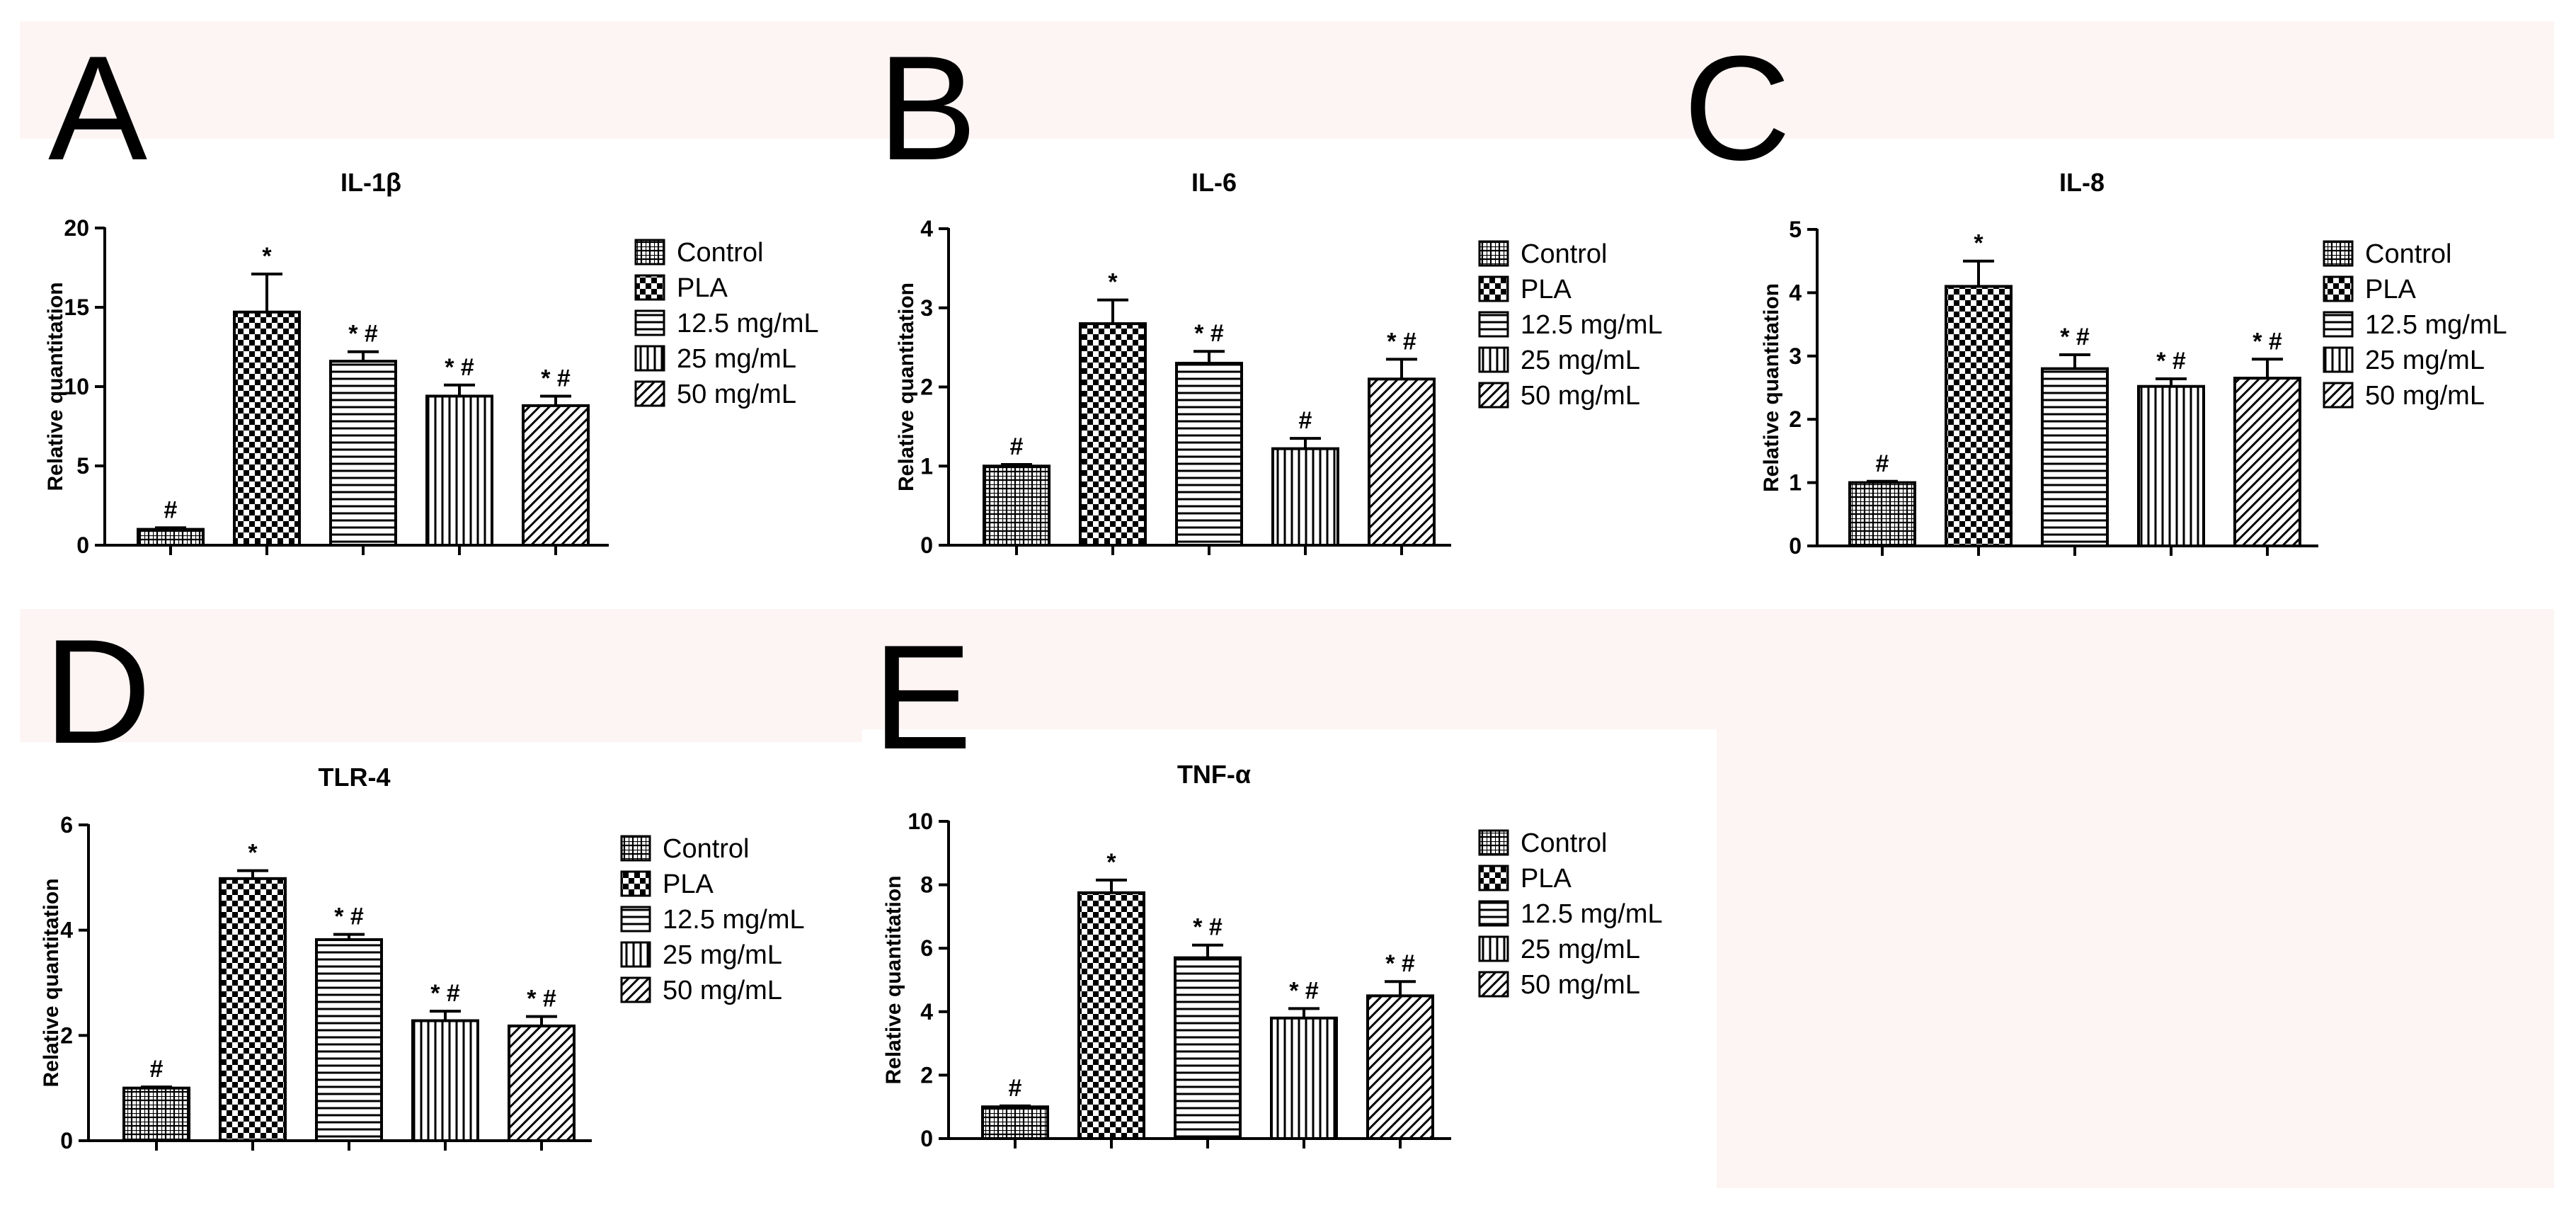  I want to click on chart-e-significance-label: #, so click(1015, 1088).